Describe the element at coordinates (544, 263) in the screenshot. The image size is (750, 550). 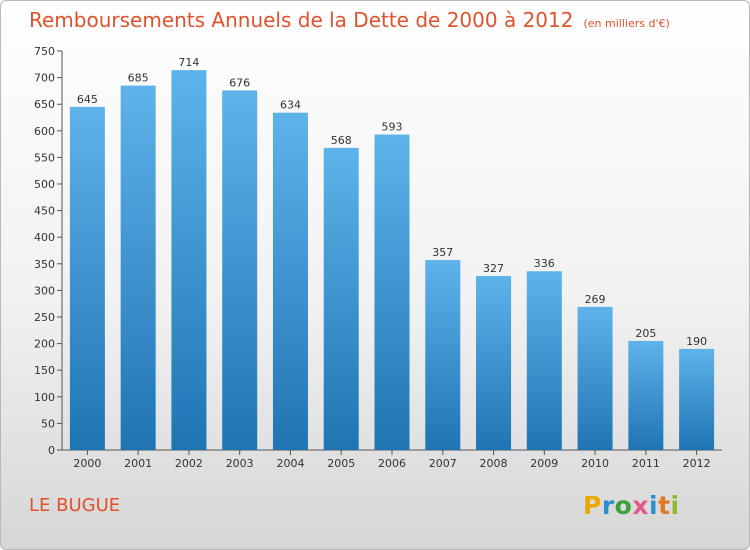
I see `bar-value-label: 336` at that location.